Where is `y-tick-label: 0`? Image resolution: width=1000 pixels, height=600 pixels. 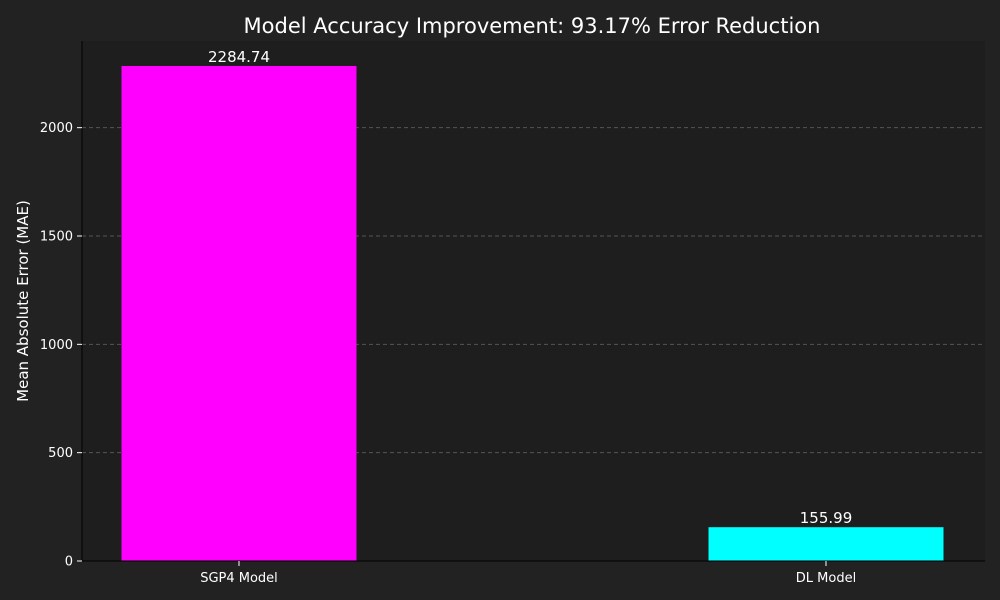
y-tick-label: 0 is located at coordinates (69, 562).